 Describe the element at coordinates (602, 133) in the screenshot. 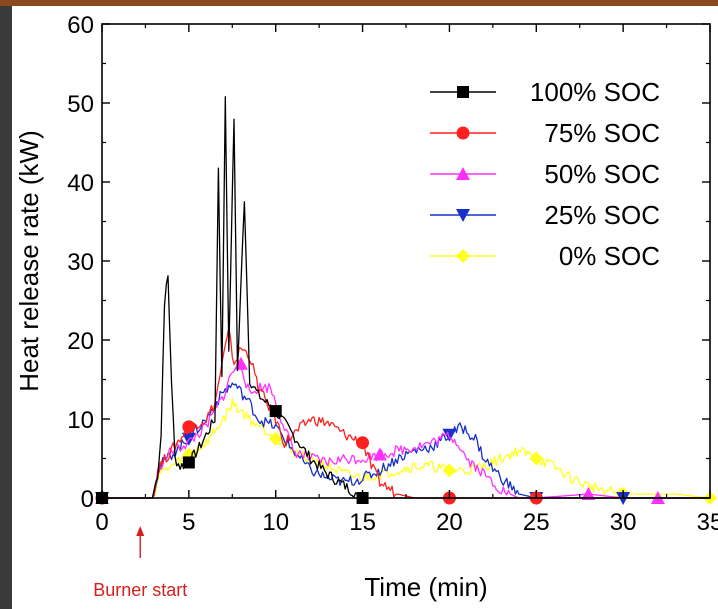

I see `legend-label: 75% SOC` at that location.